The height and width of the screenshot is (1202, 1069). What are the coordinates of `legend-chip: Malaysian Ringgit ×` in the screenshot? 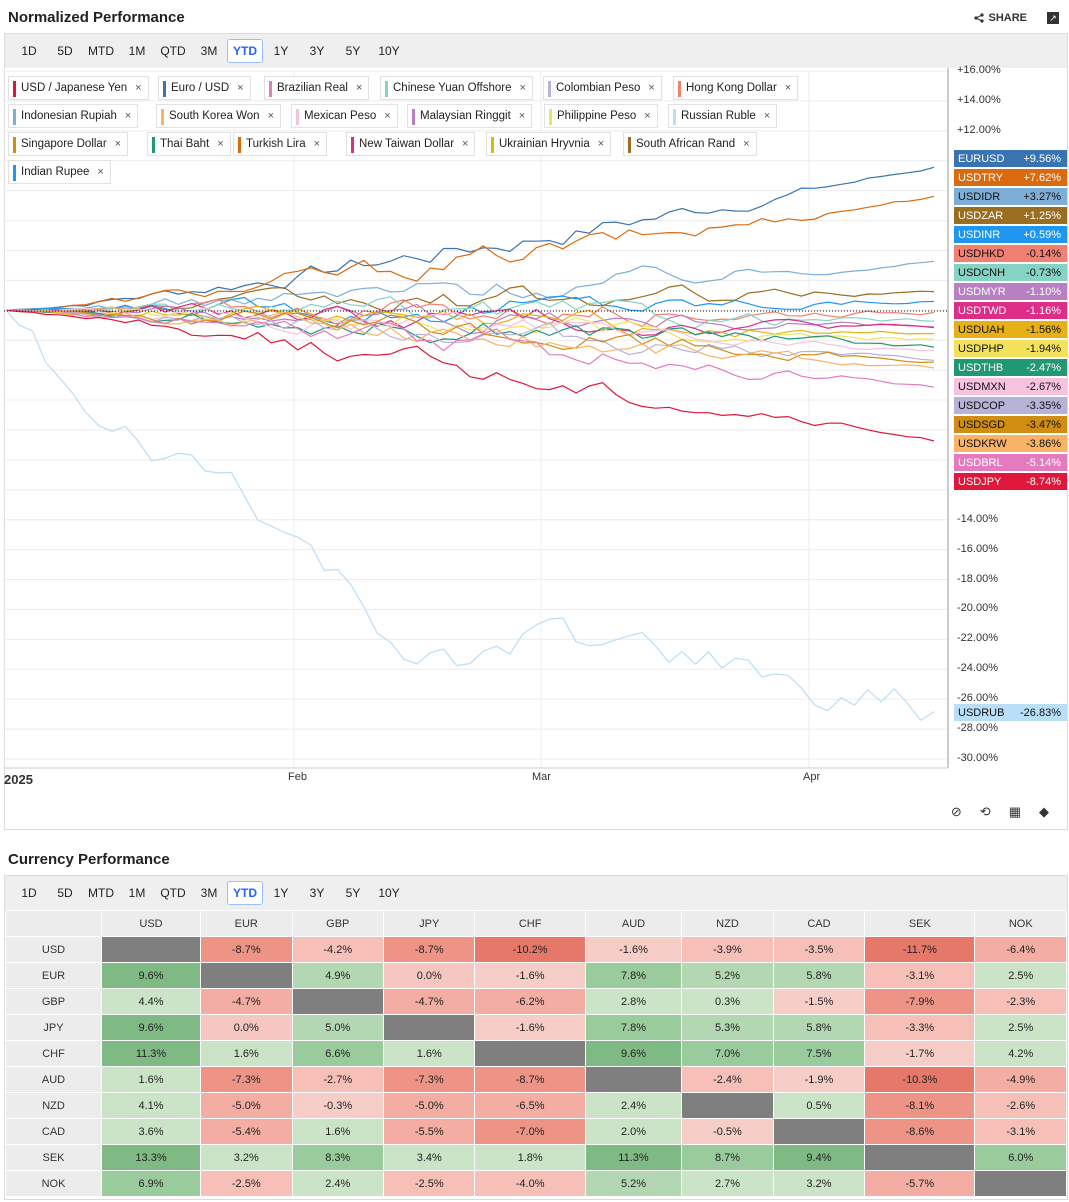 It's located at (470, 116).